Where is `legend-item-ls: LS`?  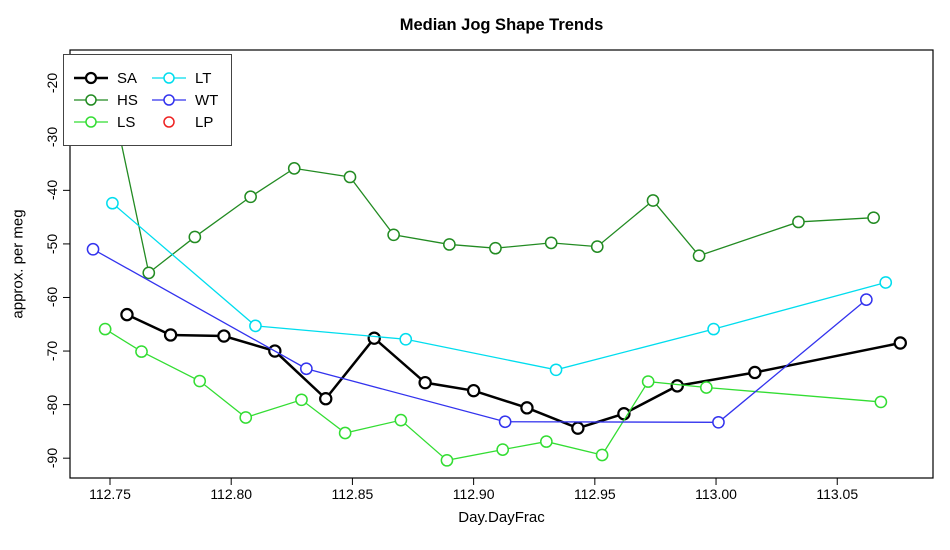
legend-item-ls: LS is located at coordinates (112, 122).